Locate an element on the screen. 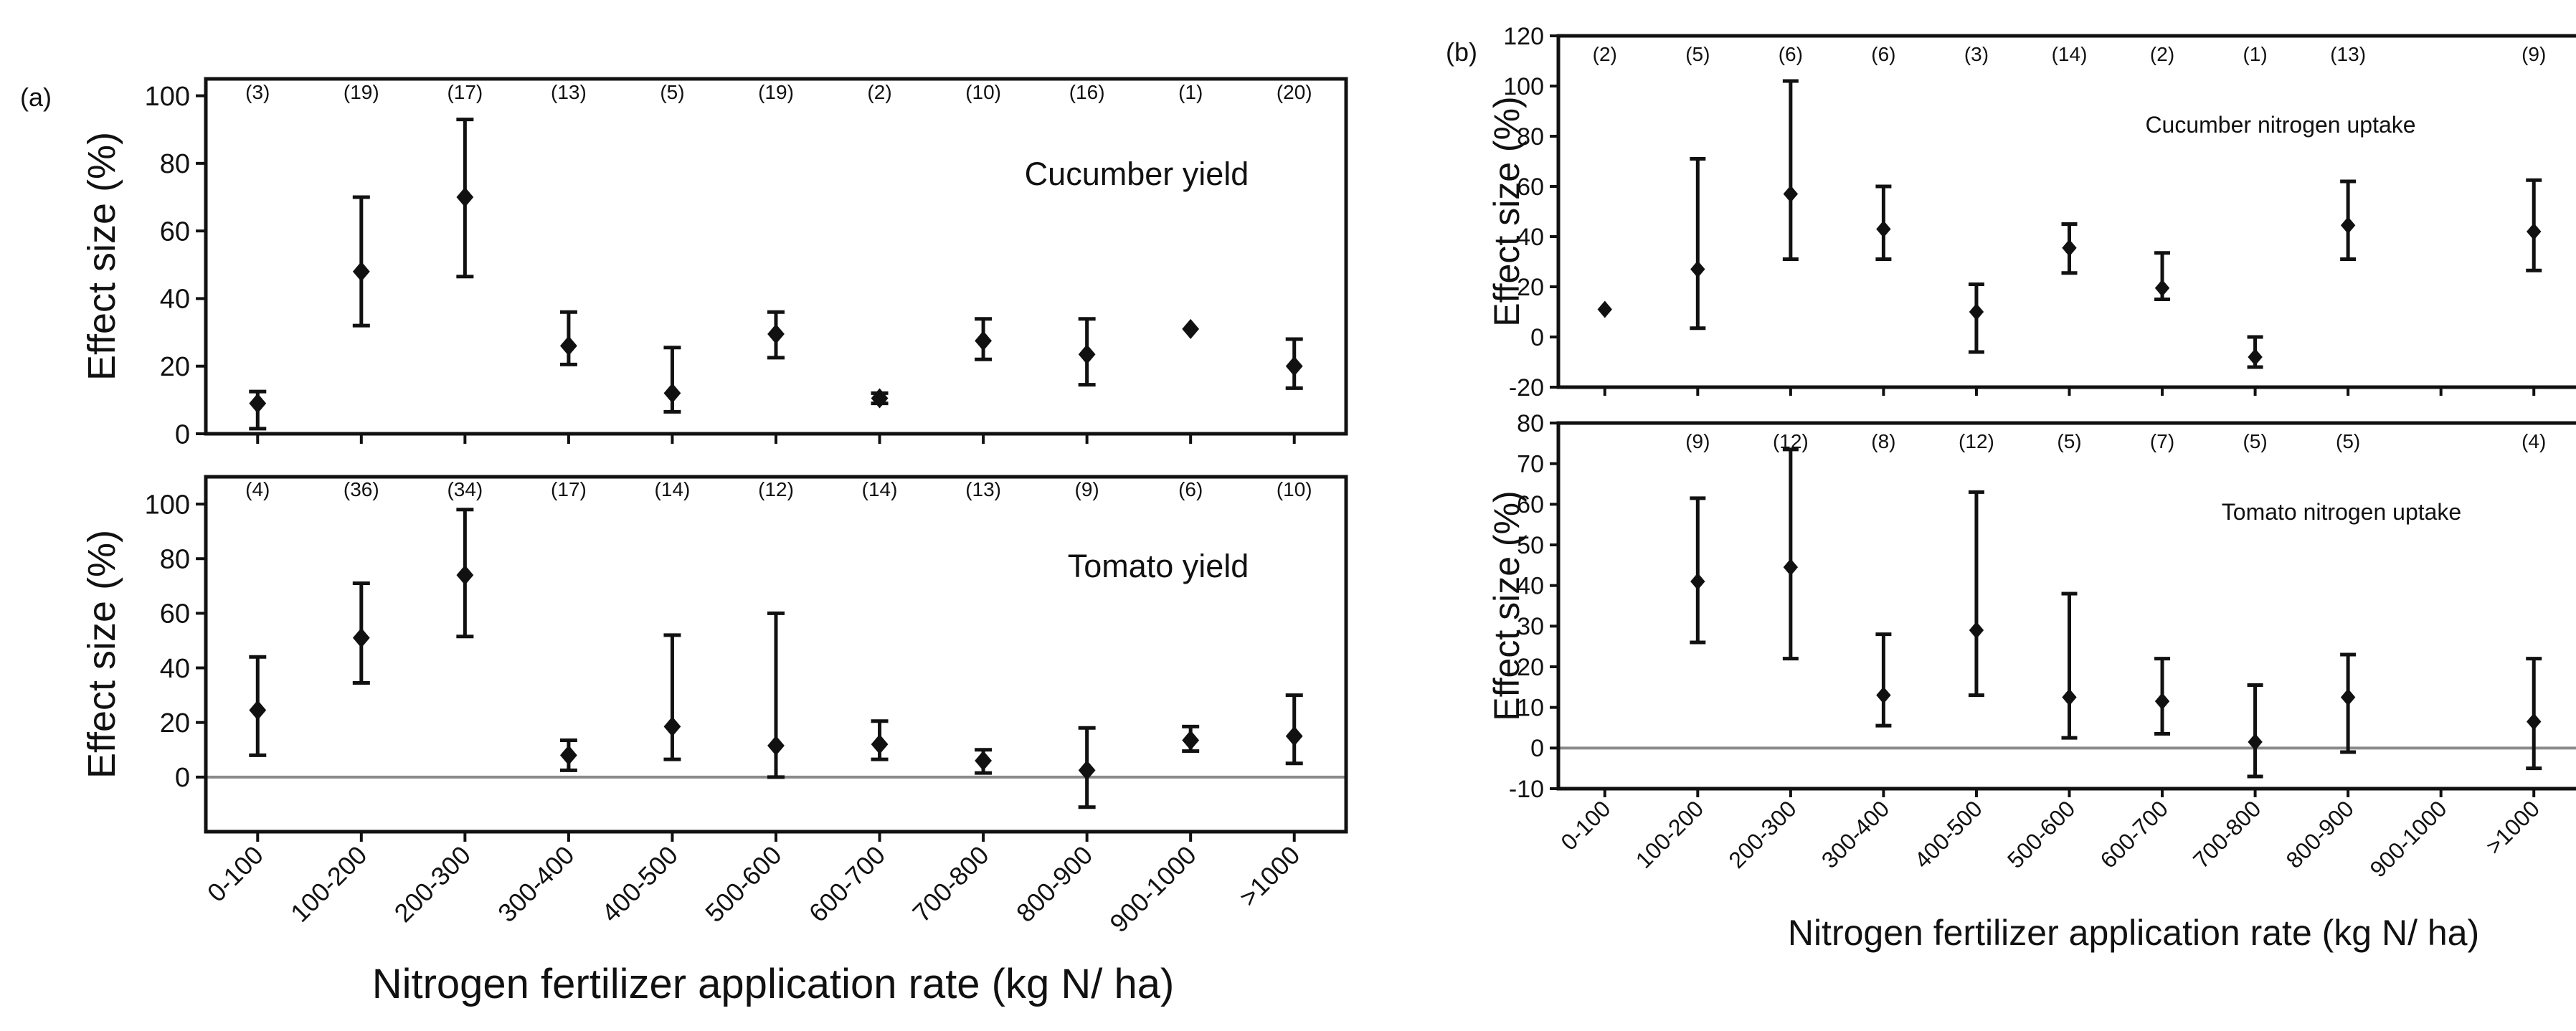 This screenshot has width=2576, height=1031. sample-count-label: (17) is located at coordinates (569, 489).